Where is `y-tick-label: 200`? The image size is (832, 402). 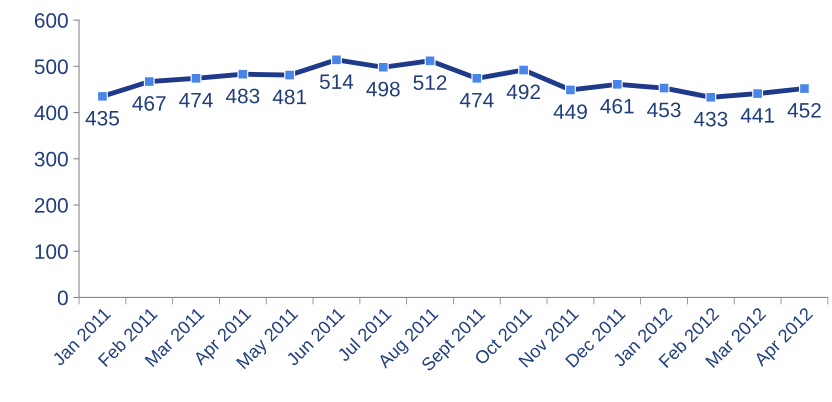
y-tick-label: 200 is located at coordinates (51, 205).